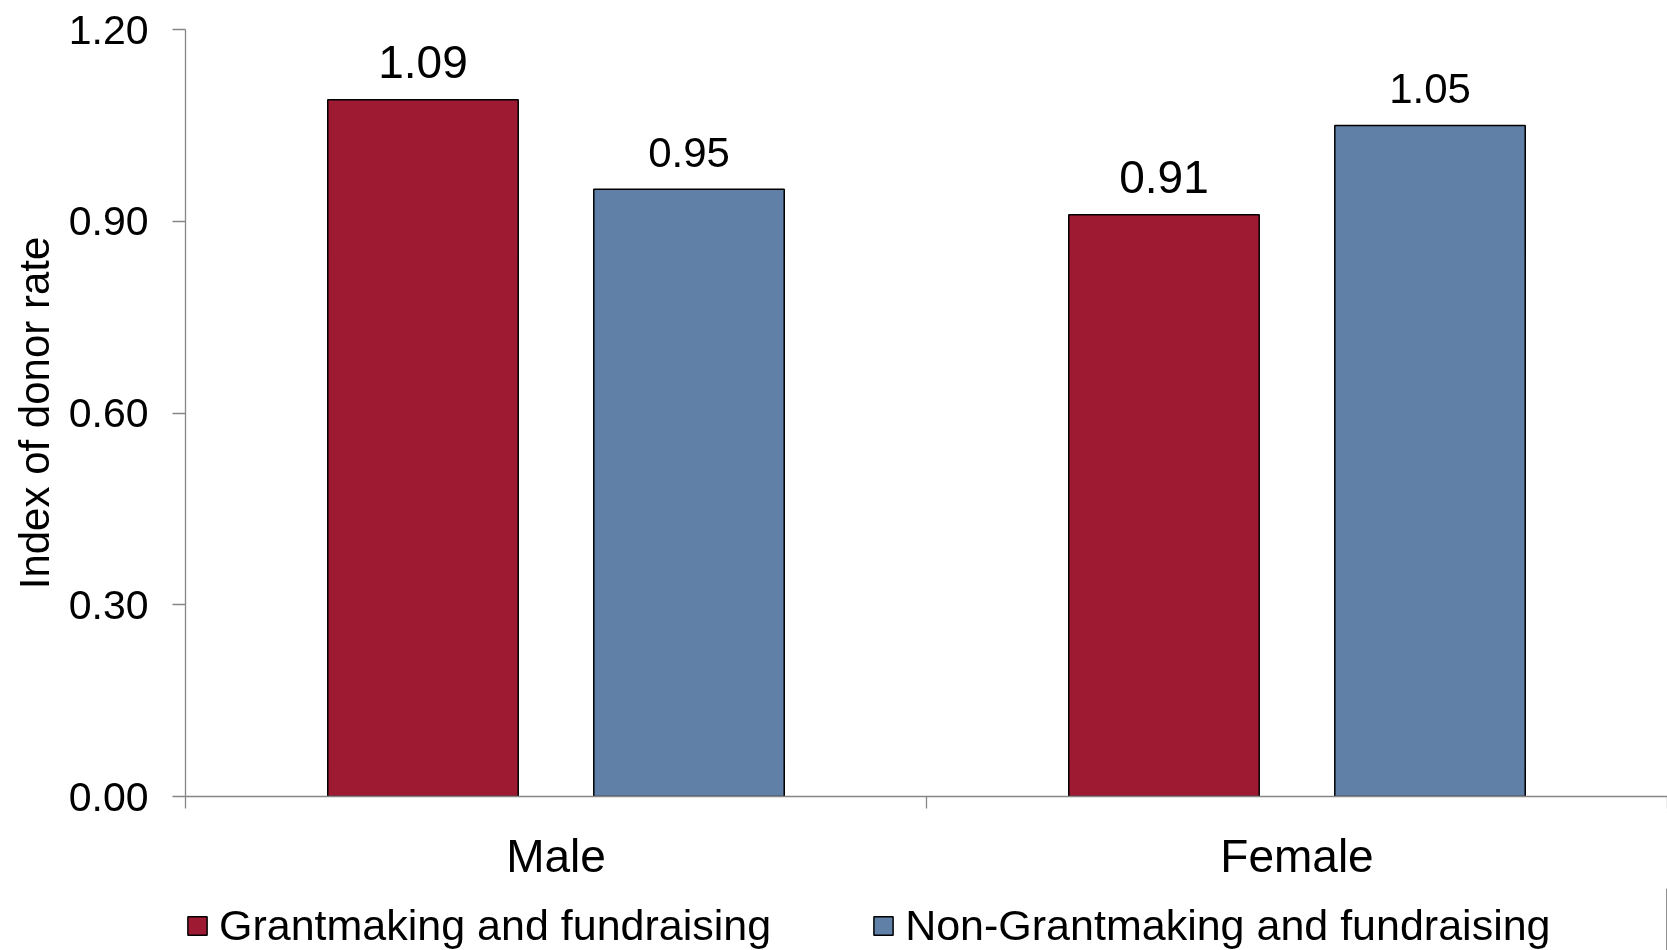 This screenshot has width=1667, height=950. What do you see at coordinates (689, 153) in the screenshot?
I see `data-label: 0.95` at bounding box center [689, 153].